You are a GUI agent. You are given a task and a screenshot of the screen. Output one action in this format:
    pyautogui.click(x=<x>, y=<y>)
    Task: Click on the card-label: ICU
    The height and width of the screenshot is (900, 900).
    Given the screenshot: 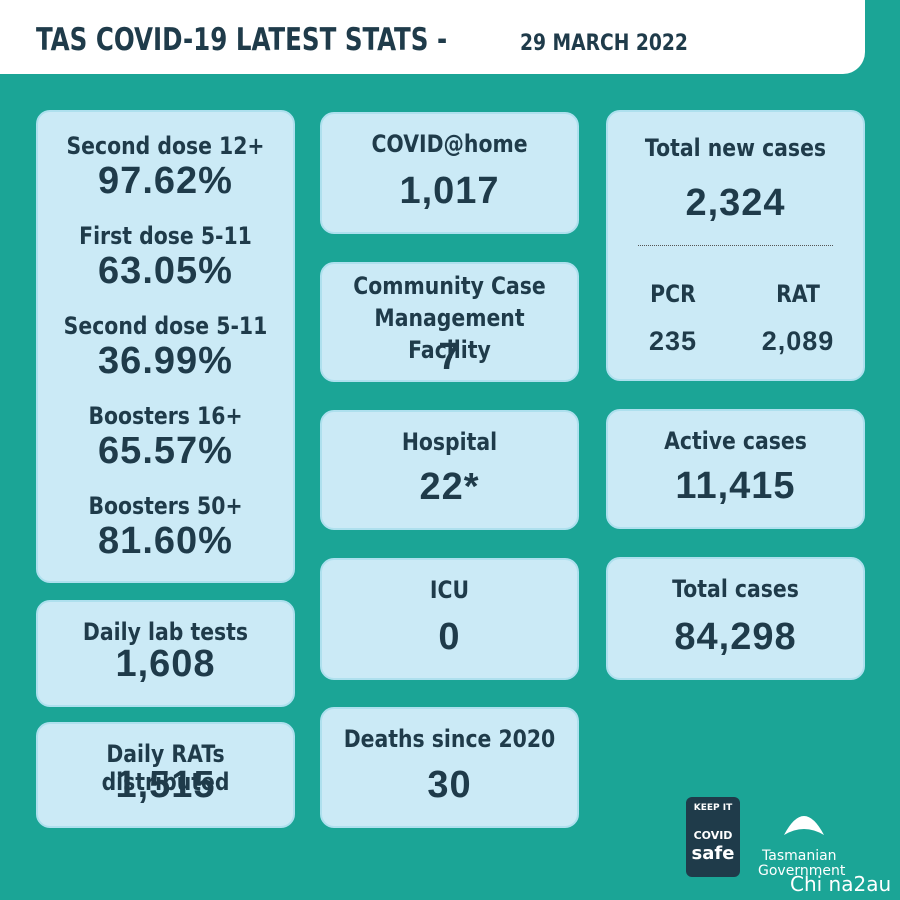 What is the action you would take?
    pyautogui.click(x=449, y=590)
    